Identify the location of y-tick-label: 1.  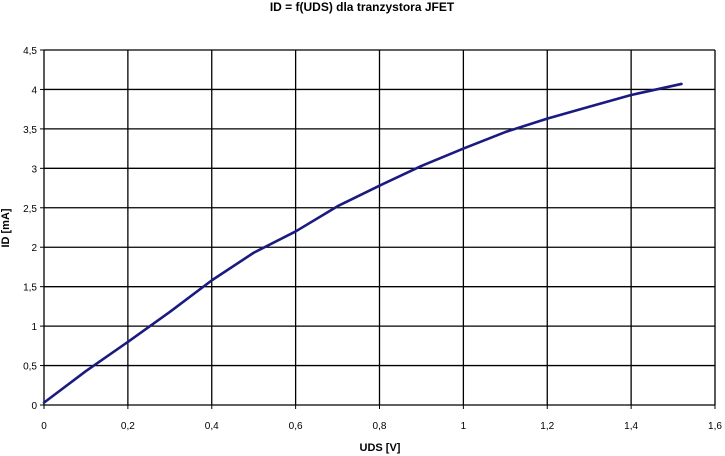
(34, 327).